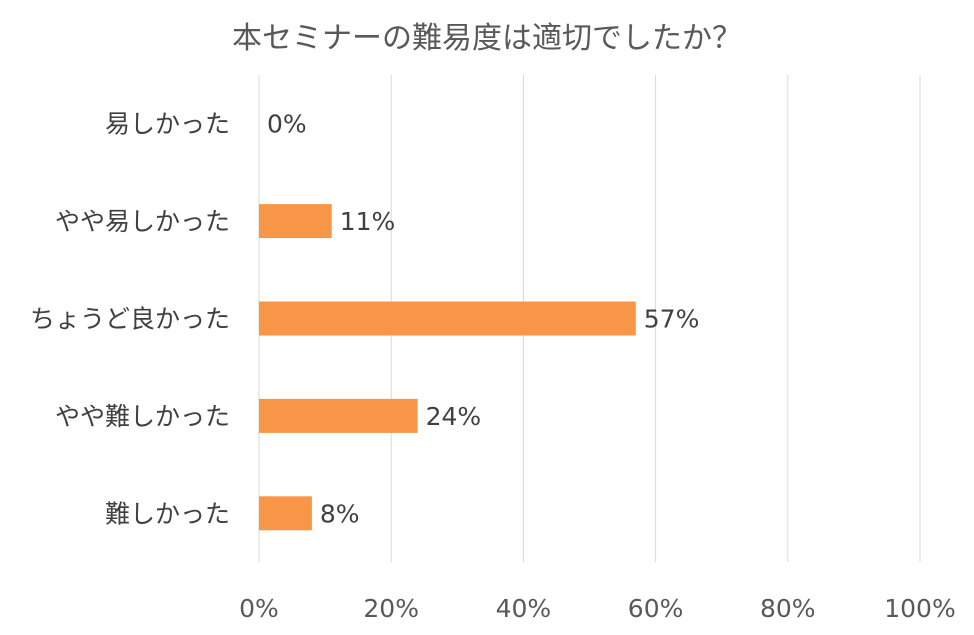 This screenshot has height=635, width=974. What do you see at coordinates (391, 608) in the screenshot?
I see `x-tick-label: 20%` at bounding box center [391, 608].